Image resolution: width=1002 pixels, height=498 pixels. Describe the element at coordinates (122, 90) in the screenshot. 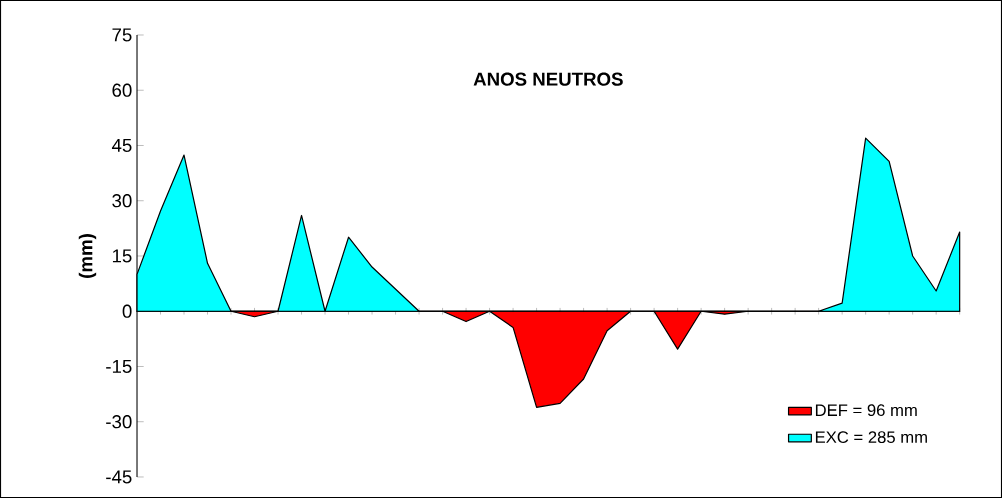

I see `y-tick-label: 60` at that location.